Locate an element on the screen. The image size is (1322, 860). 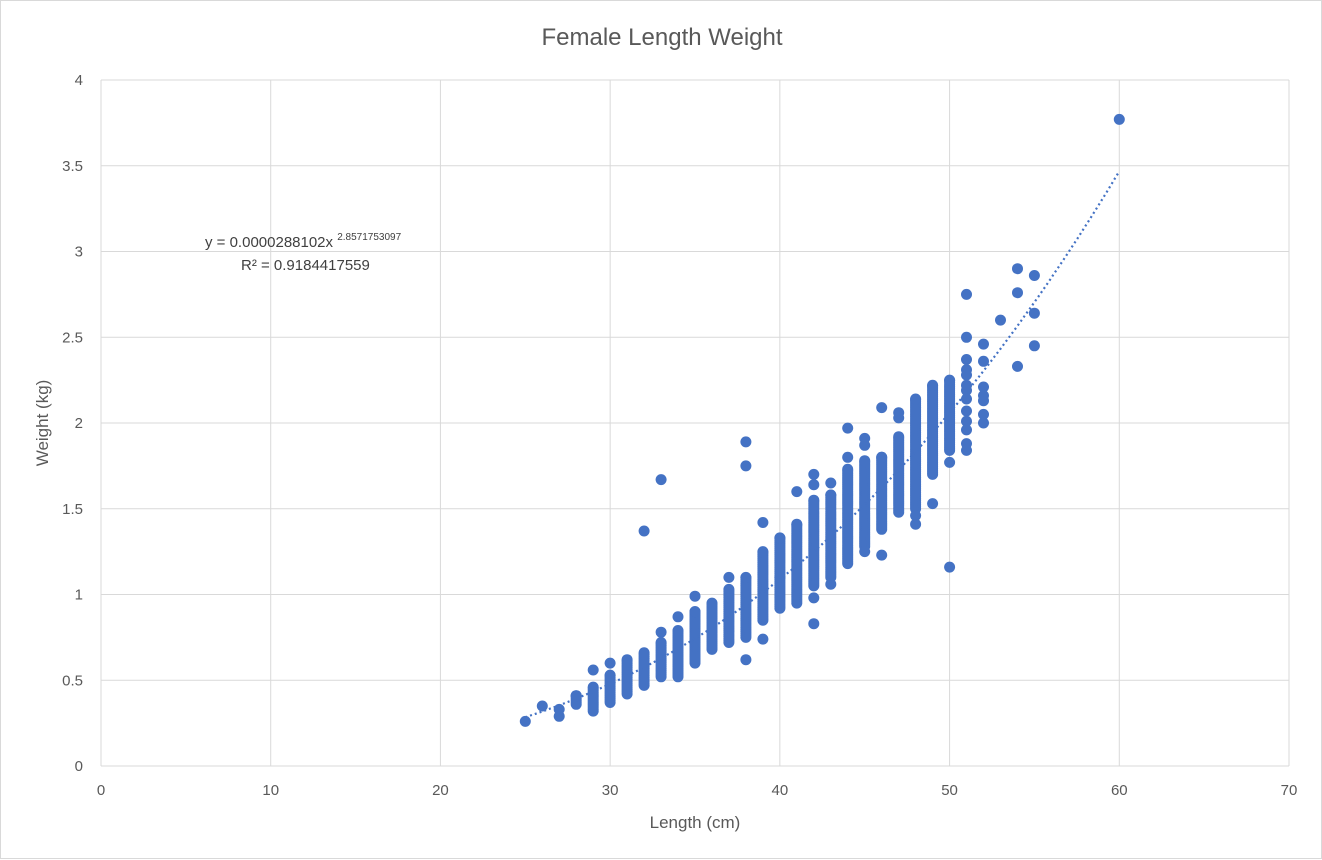
y-axis-tick-labels: 0 0.5 1 1.5 2 2.5 3 3.5 4 is located at coordinates (72, 423).